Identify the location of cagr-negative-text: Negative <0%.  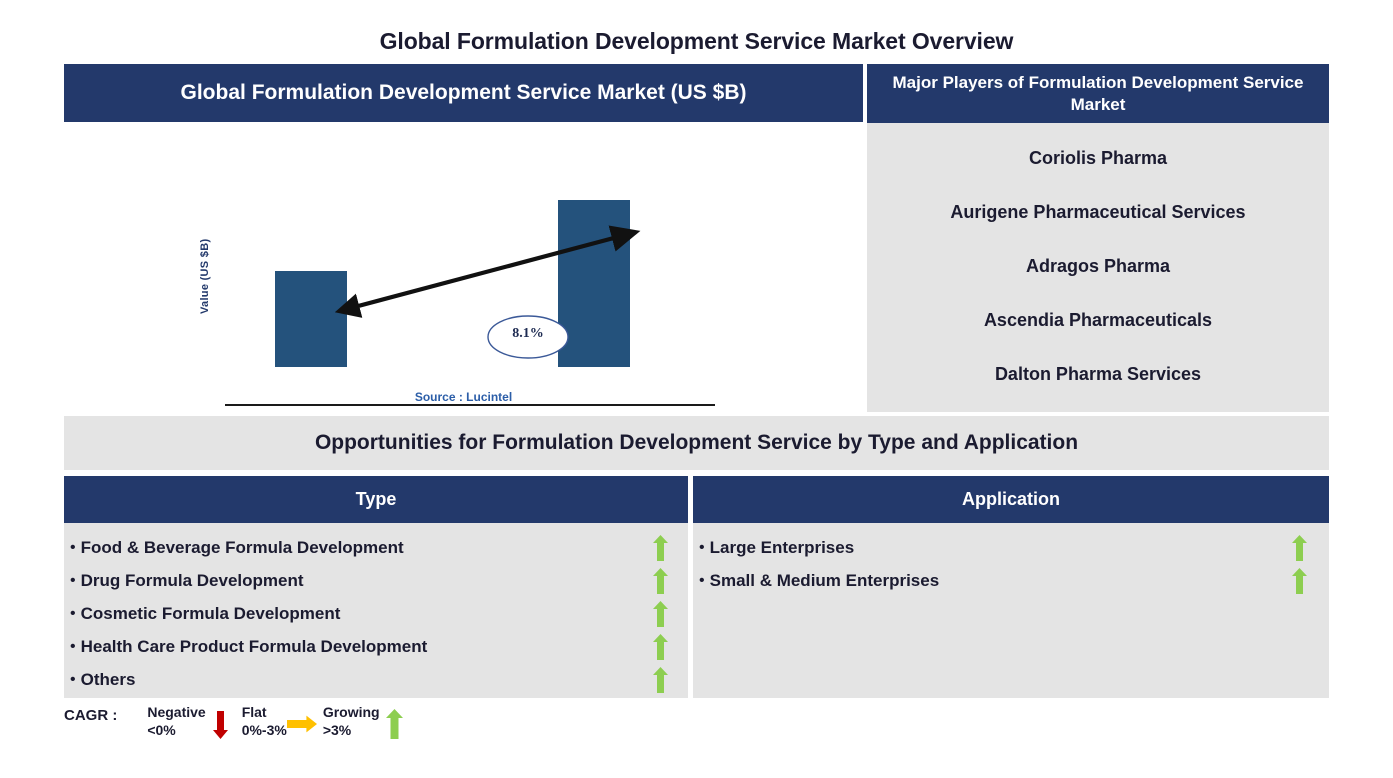
(176, 721).